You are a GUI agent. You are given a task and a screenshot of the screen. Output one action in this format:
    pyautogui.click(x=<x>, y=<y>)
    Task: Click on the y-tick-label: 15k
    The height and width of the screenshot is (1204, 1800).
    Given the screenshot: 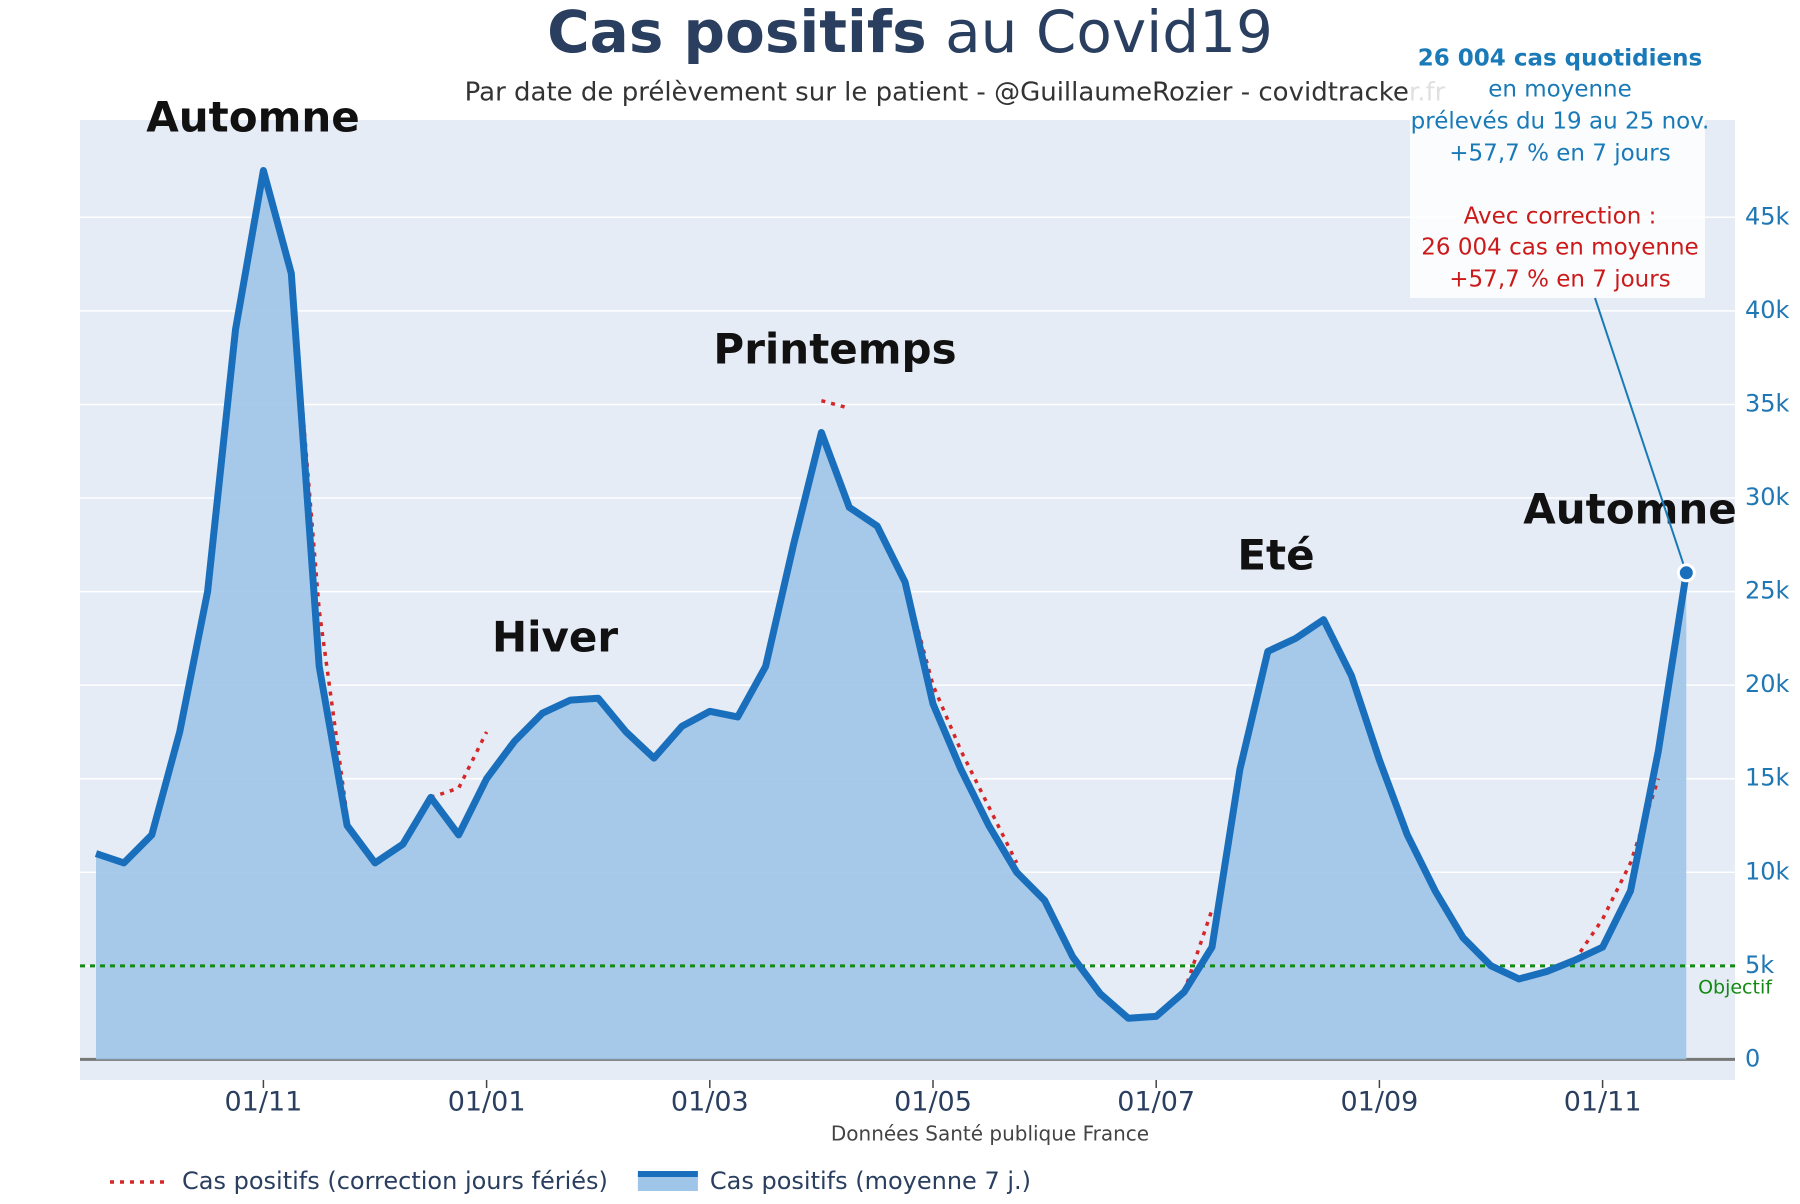 What is the action you would take?
    pyautogui.click(x=1767, y=778)
    